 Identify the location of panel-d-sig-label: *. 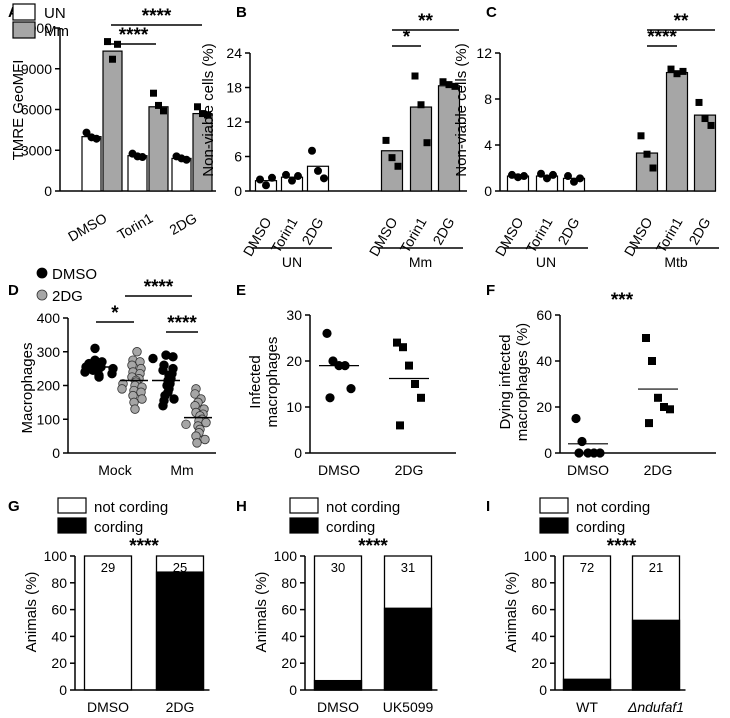
(115, 313).